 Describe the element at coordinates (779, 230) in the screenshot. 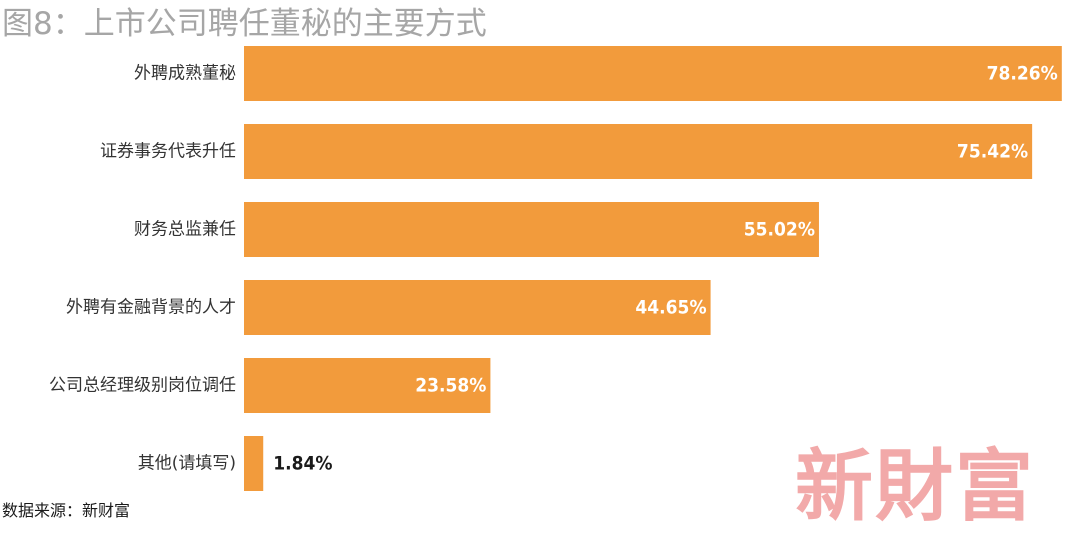

I see `value-label: 55.02%` at that location.